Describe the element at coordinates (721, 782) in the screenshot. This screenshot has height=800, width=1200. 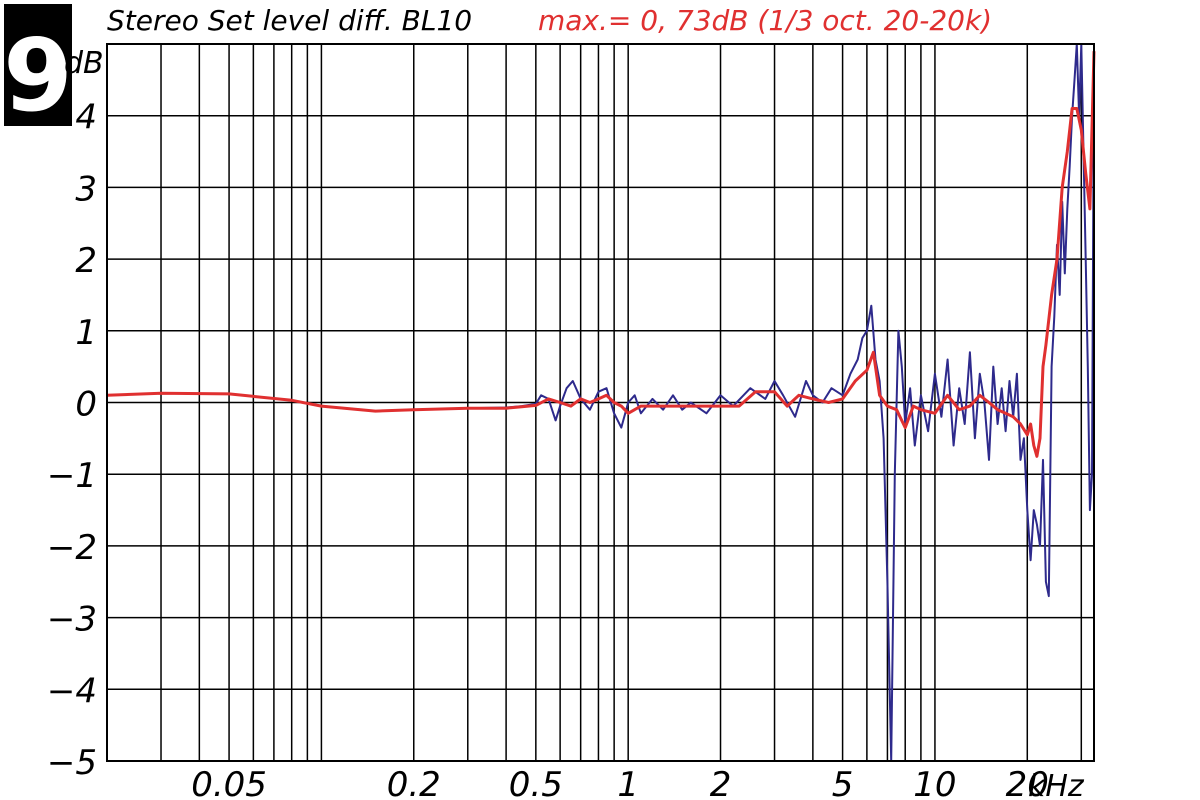
I see `x-tick-label: 2` at that location.